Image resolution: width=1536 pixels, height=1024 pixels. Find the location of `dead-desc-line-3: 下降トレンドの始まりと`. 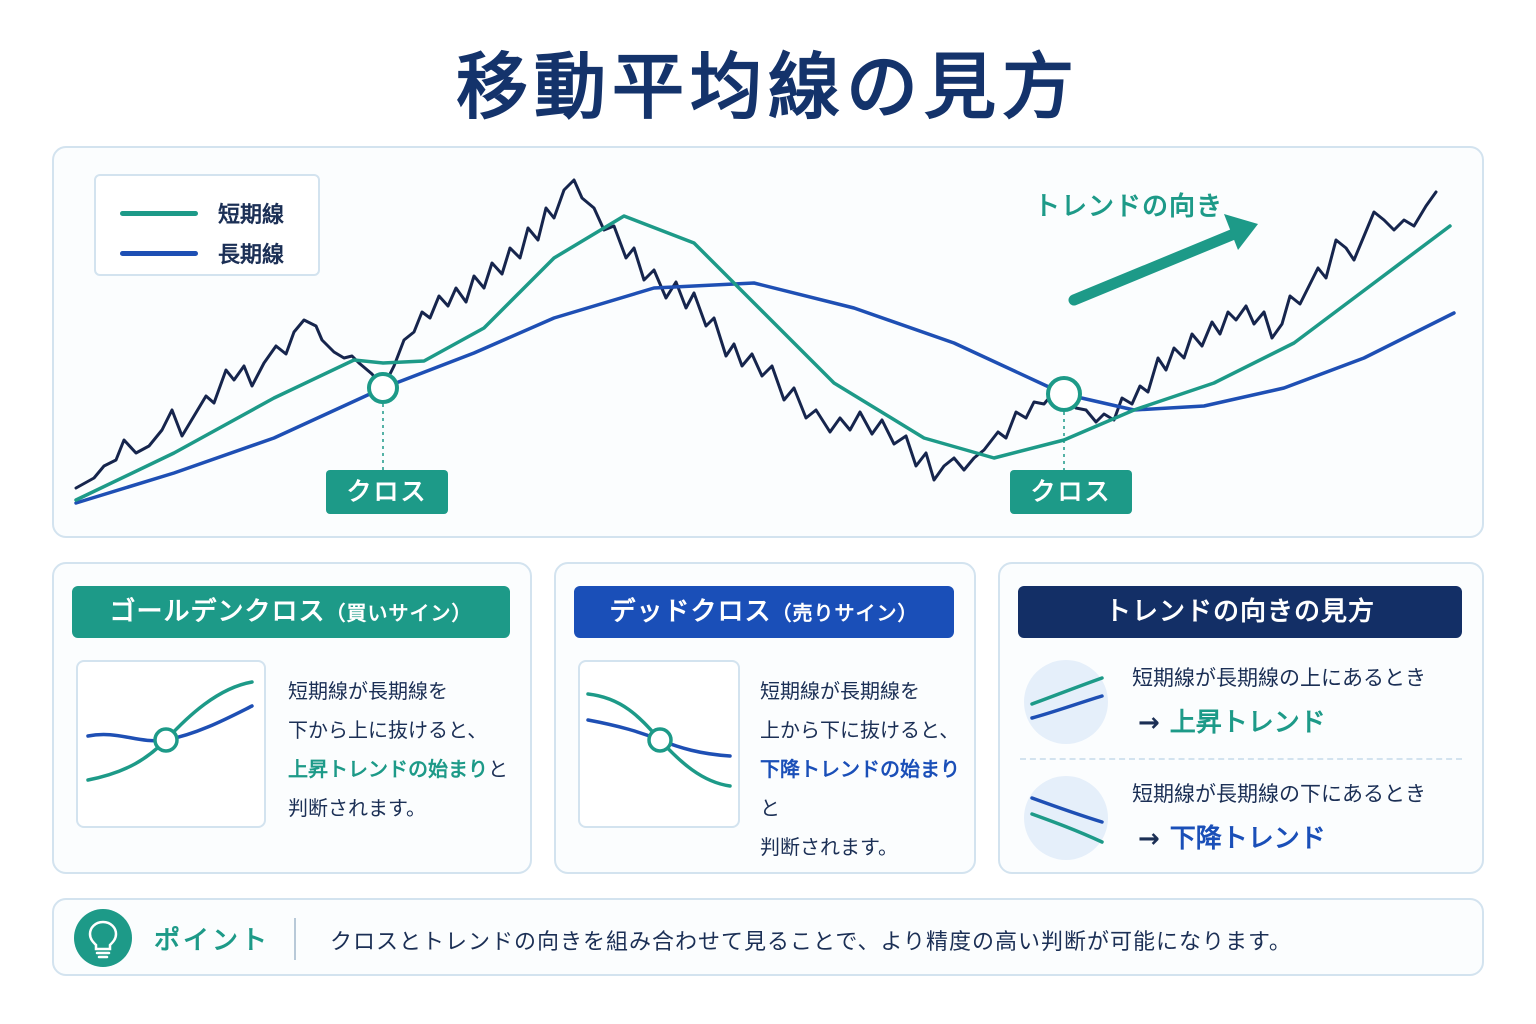

dead-desc-line-3: 下降トレンドの始まりと is located at coordinates (867, 789).